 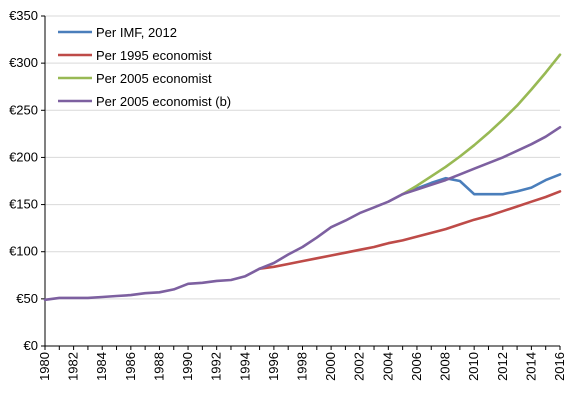 What do you see at coordinates (330, 366) in the screenshot?
I see `x-tick-label: 2000` at bounding box center [330, 366].